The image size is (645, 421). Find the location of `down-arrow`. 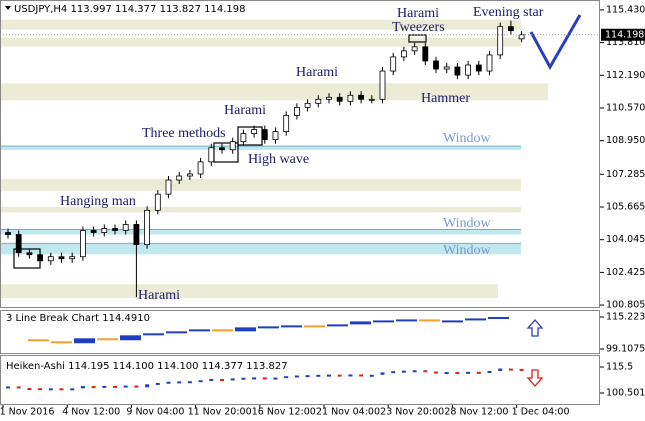

down-arrow is located at coordinates (535, 378).